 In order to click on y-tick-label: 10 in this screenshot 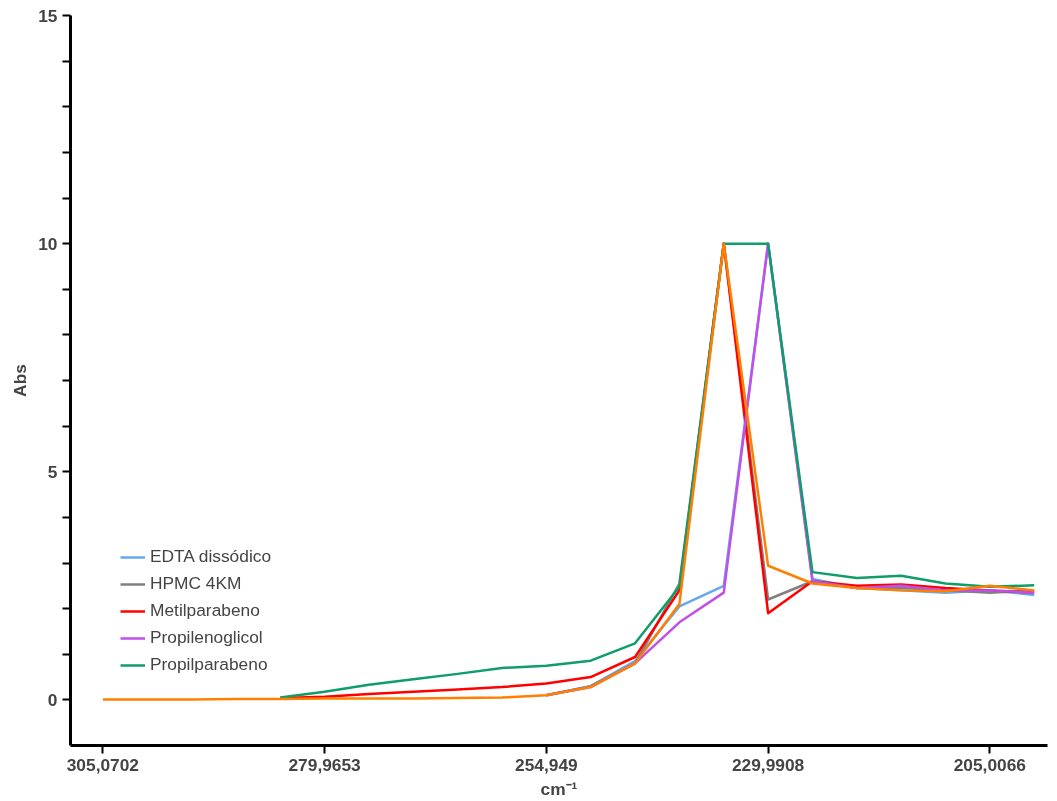, I will do `click(48, 243)`.